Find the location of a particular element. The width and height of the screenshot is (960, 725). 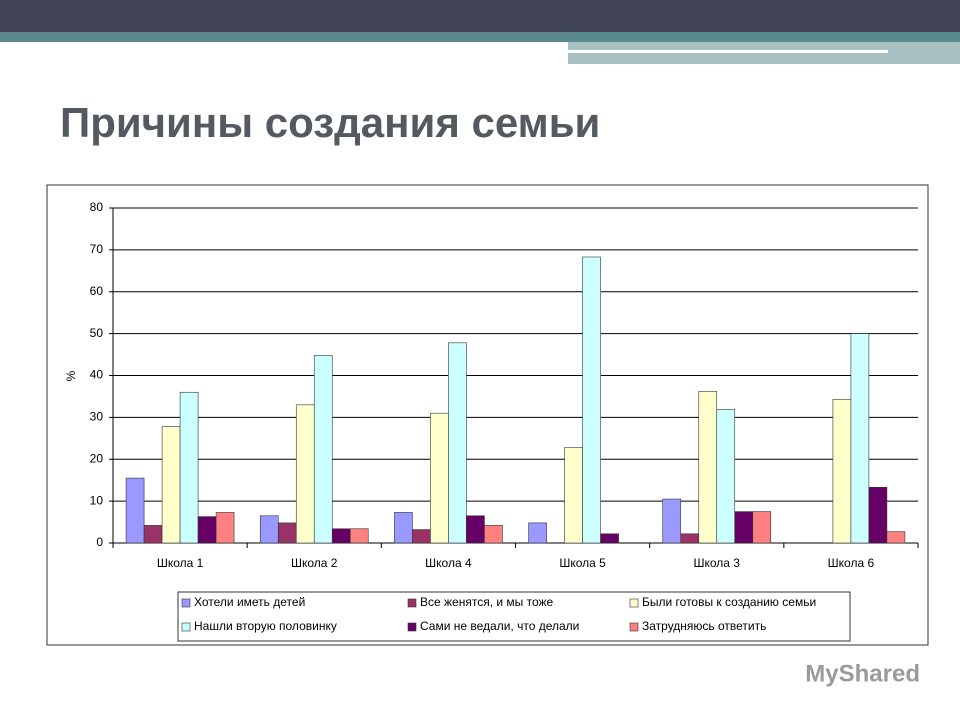

legend is located at coordinates (514, 616).